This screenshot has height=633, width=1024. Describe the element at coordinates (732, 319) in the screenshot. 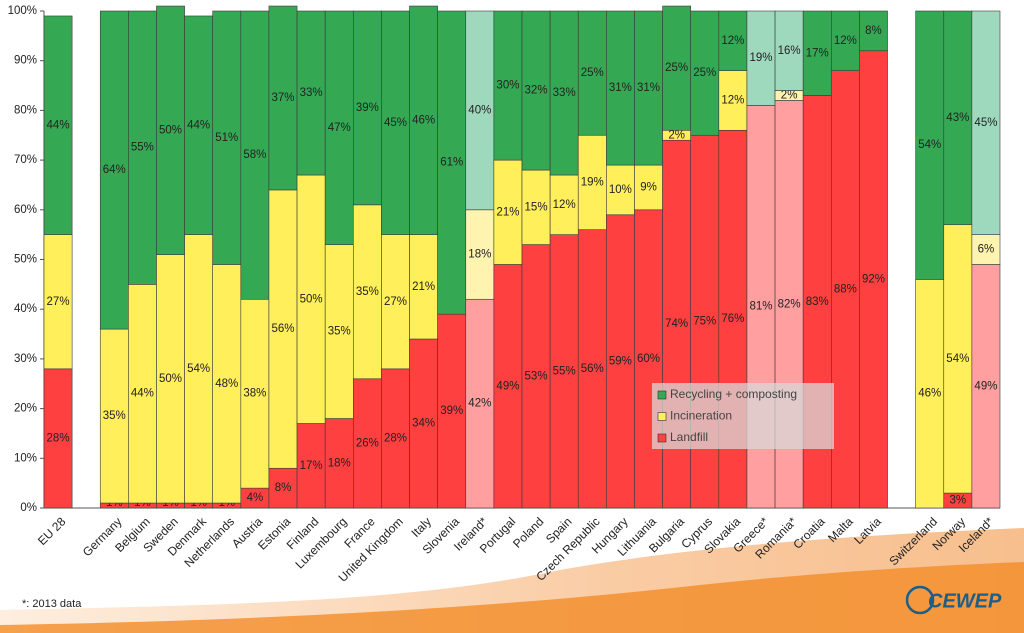

I see `data-label: 76%` at that location.